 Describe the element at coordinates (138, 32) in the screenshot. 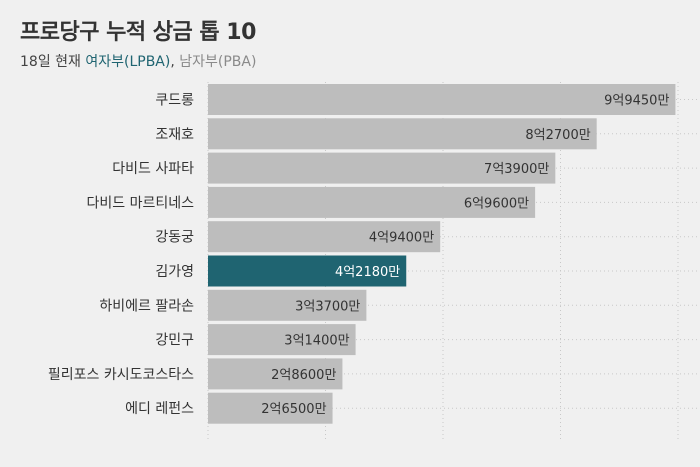

I see `chart-title: 프로당구 누적 상금 톱 10` at that location.